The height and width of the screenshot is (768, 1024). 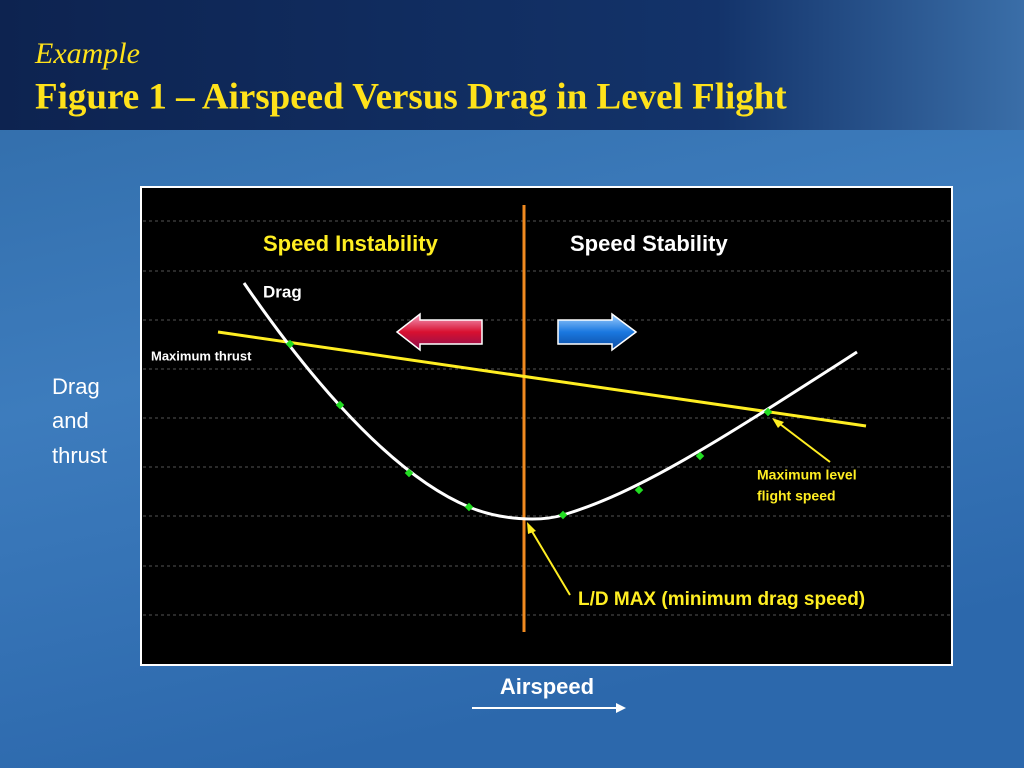 I want to click on x-axis-label: Airspeed, so click(x=547, y=686).